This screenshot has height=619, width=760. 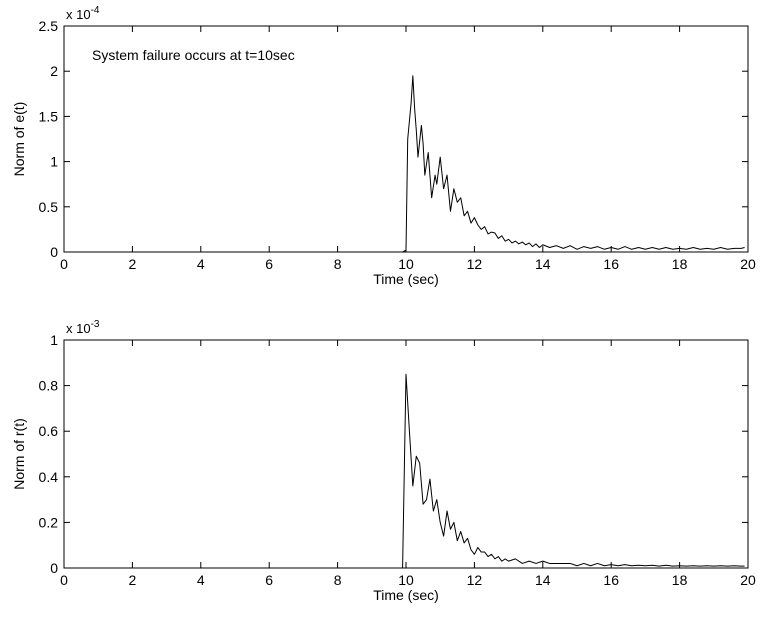 What do you see at coordinates (19, 454) in the screenshot?
I see `y-axis-label: Norm of r(t)` at bounding box center [19, 454].